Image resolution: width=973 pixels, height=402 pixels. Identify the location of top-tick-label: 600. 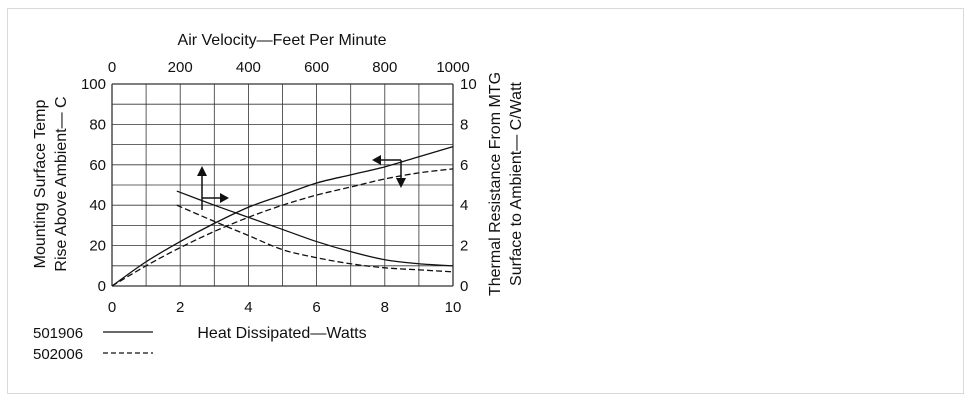
(316, 67).